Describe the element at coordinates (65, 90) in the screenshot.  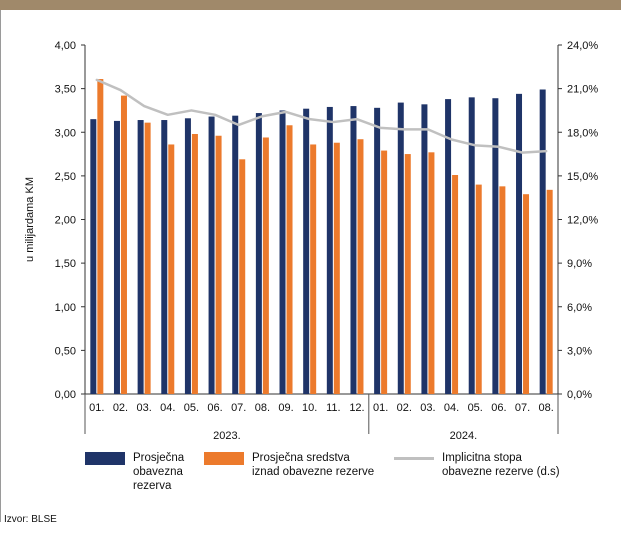
I see `y-tick-label: 3,50` at that location.